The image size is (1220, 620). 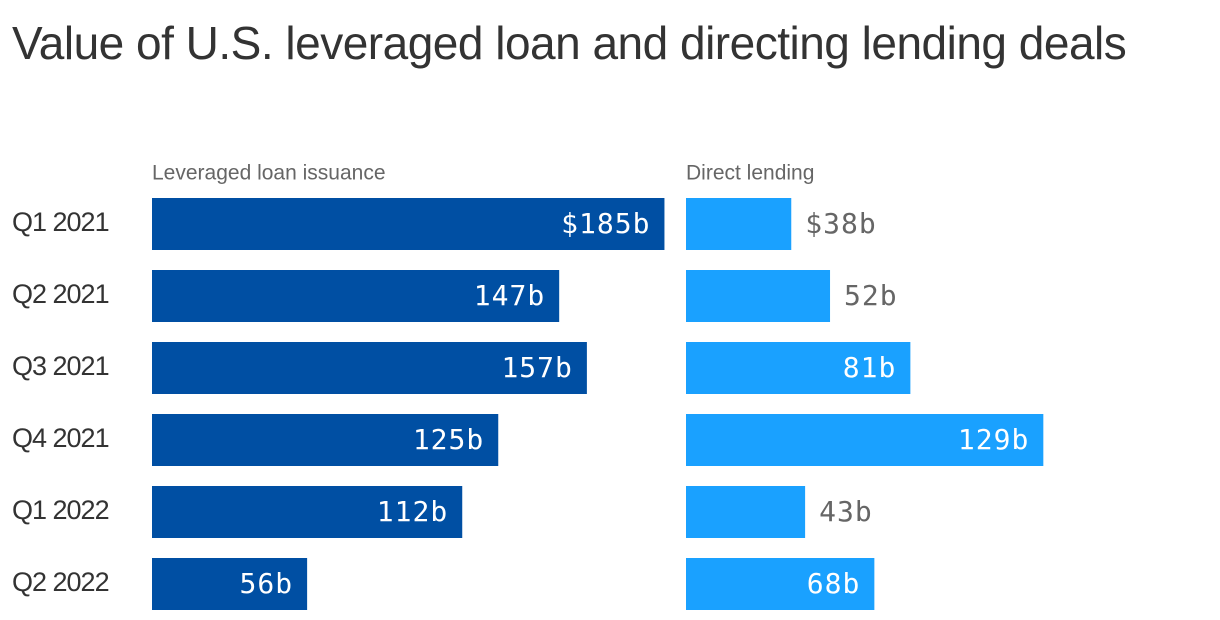 What do you see at coordinates (750, 173) in the screenshot?
I see `panel-header: Direct lending` at bounding box center [750, 173].